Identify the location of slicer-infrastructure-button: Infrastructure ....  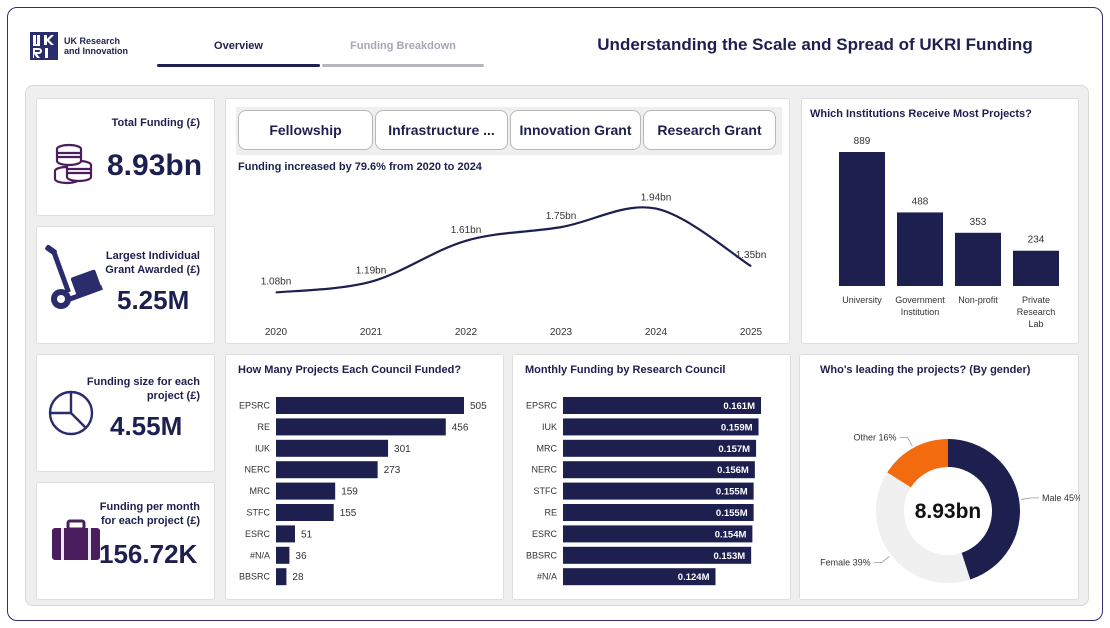
(441, 130).